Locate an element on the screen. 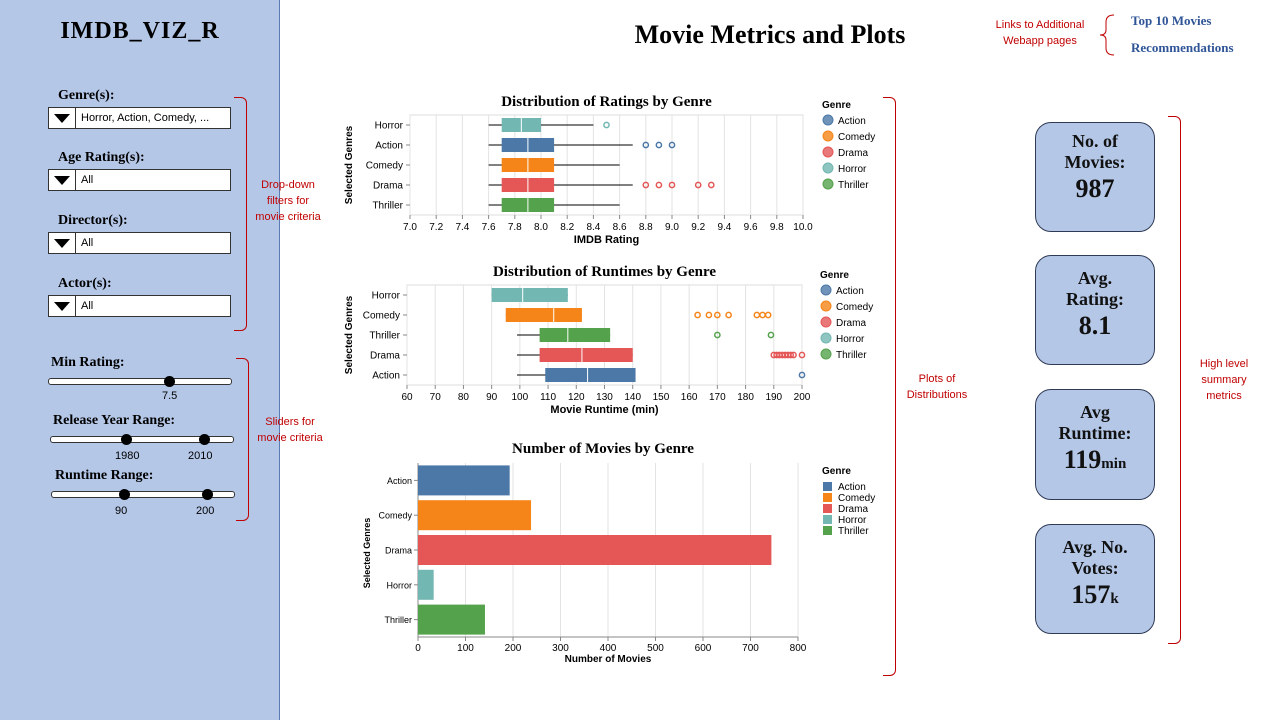 The height and width of the screenshot is (720, 1280). x-tick-label: 7.8 is located at coordinates (515, 227).